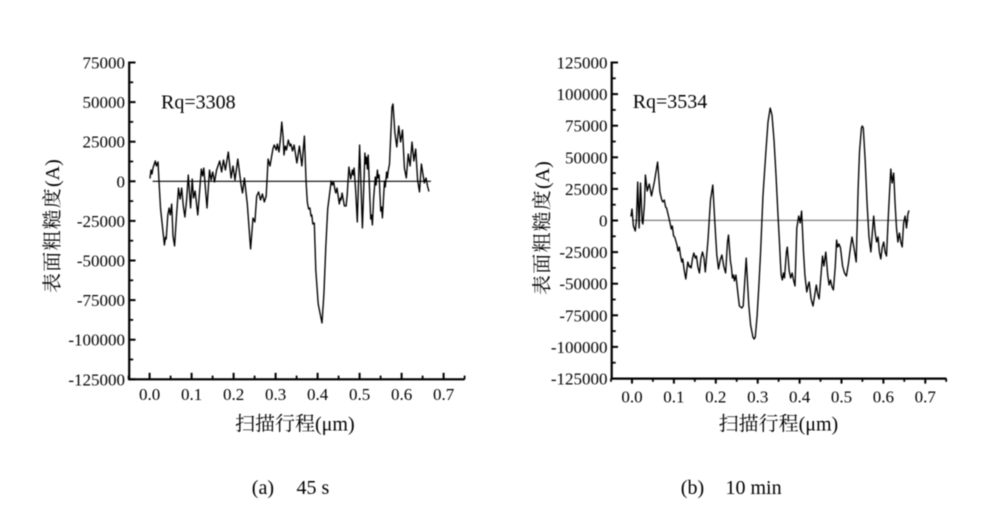 The height and width of the screenshot is (527, 1006). I want to click on svg-text: Rq=3534, so click(670, 102).